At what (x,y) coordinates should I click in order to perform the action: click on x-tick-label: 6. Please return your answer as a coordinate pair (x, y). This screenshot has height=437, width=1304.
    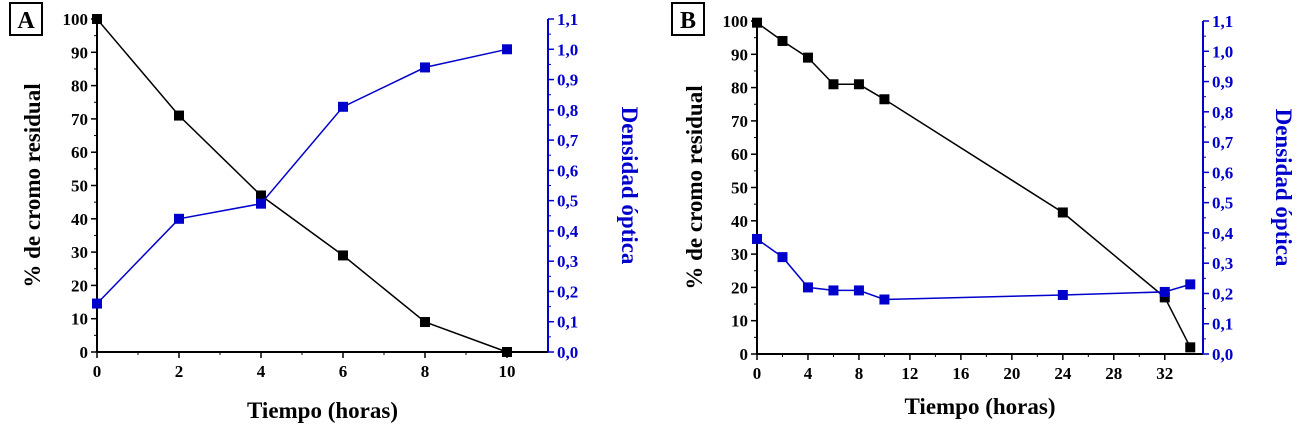
    Looking at the image, I should click on (343, 371).